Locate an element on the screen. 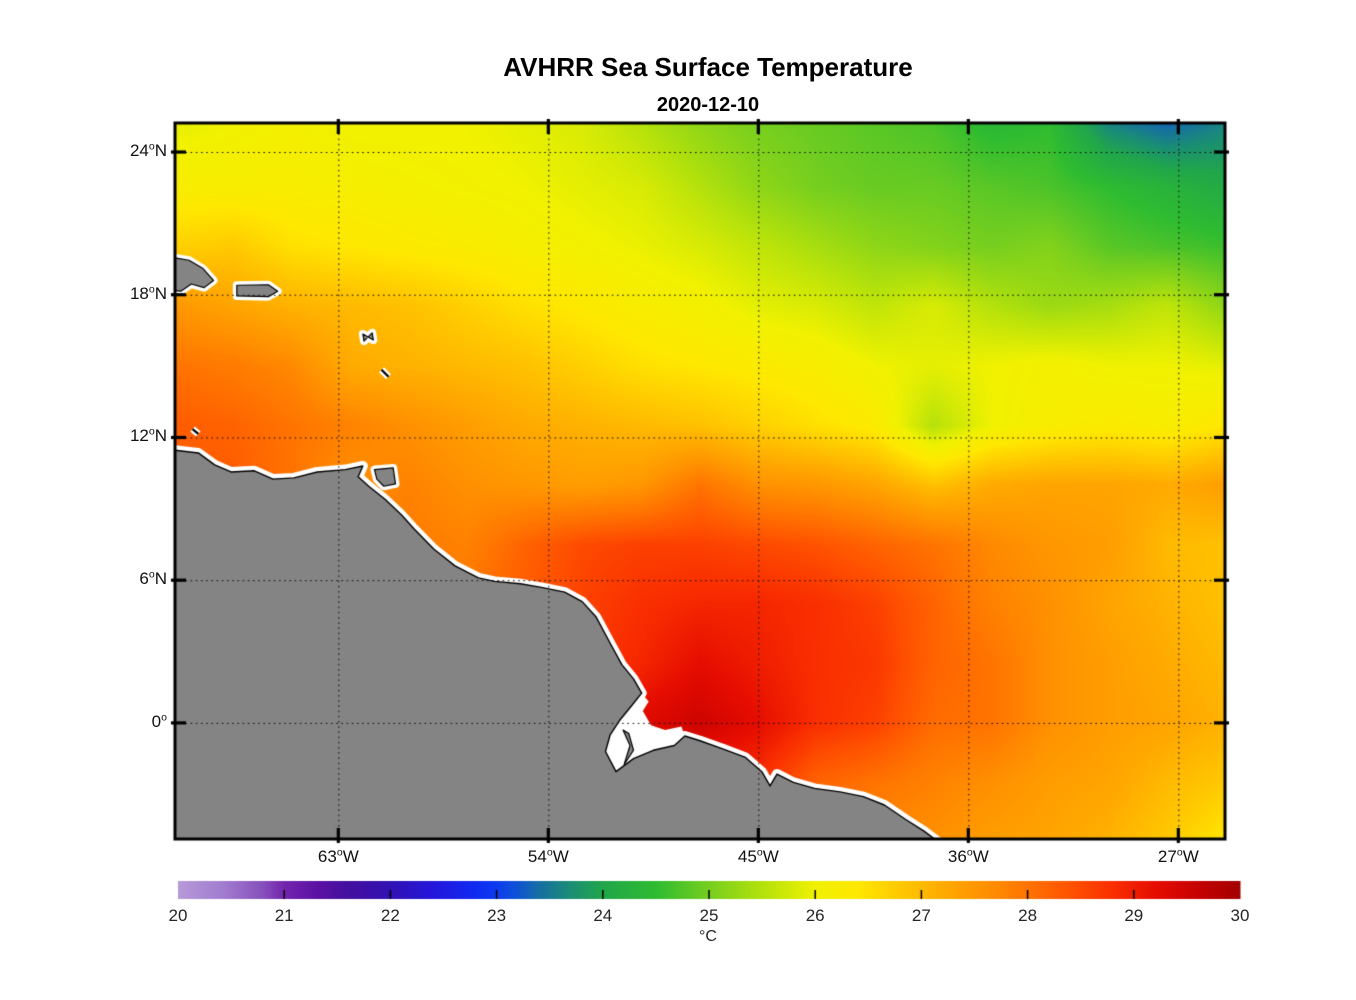 Image resolution: width=1356 pixels, height=1000 pixels. x-axis-tick-label-45W: 45oW is located at coordinates (758, 856).